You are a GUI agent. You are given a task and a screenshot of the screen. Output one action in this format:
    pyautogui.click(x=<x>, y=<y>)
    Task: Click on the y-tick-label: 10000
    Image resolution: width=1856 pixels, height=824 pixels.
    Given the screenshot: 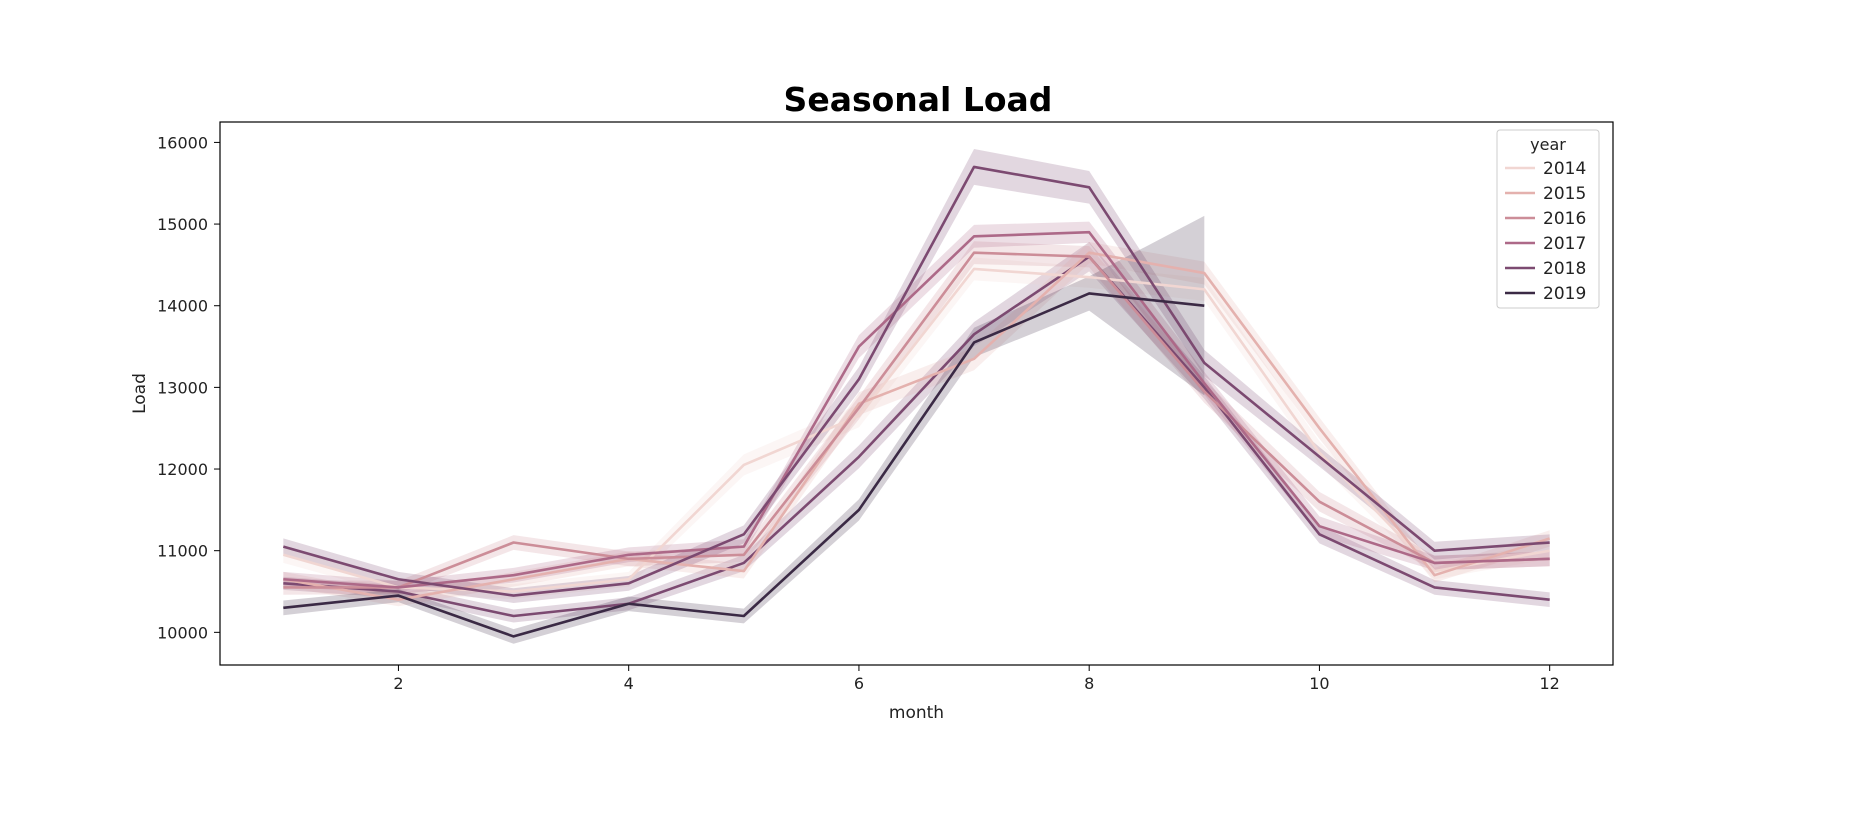 What is the action you would take?
    pyautogui.click(x=182, y=632)
    